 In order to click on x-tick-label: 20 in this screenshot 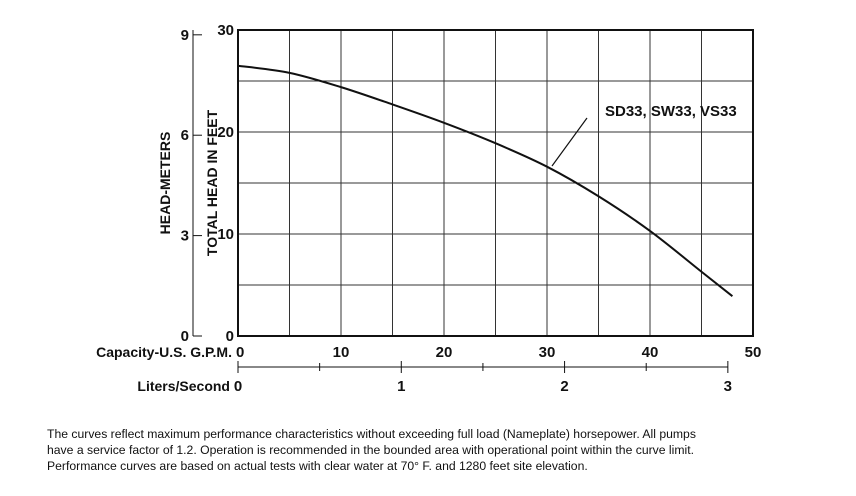, I will do `click(444, 352)`.